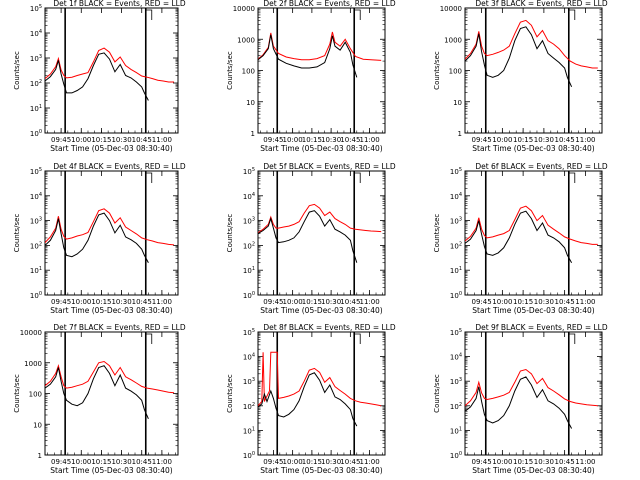  Describe the element at coordinates (456, 221) in the screenshot. I see `y-tick-label: 103` at that location.